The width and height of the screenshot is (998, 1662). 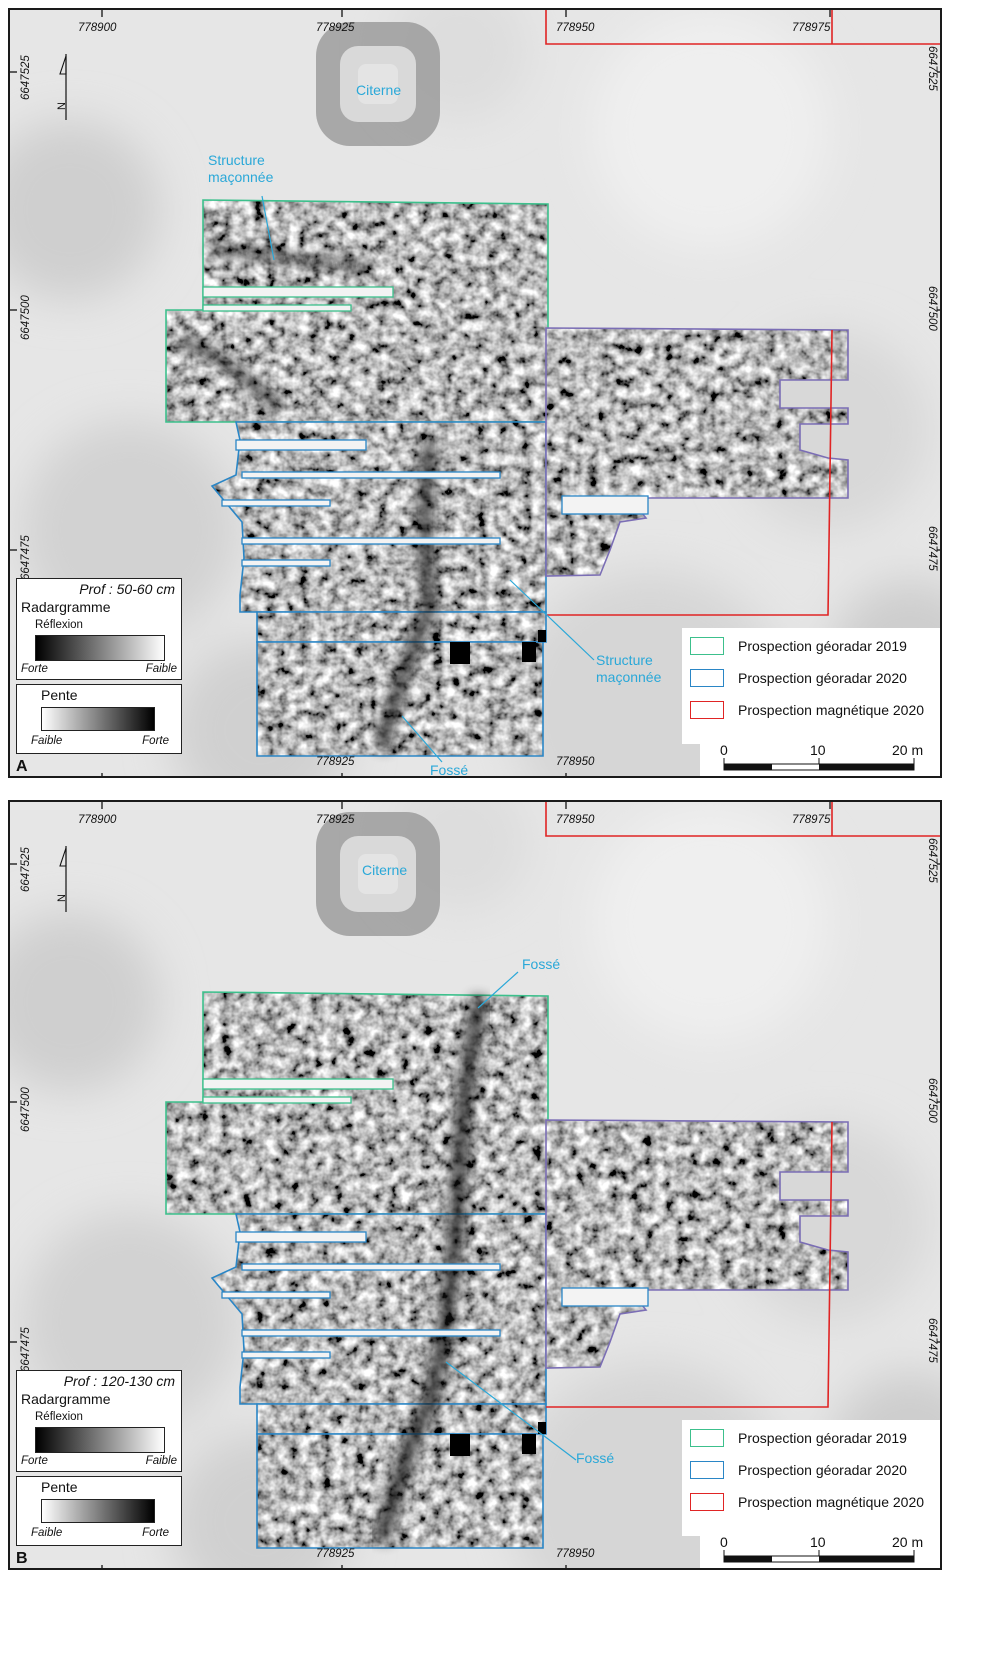 What do you see at coordinates (127, 589) in the screenshot?
I see `depth-label: Prof : 50-60 cm` at bounding box center [127, 589].